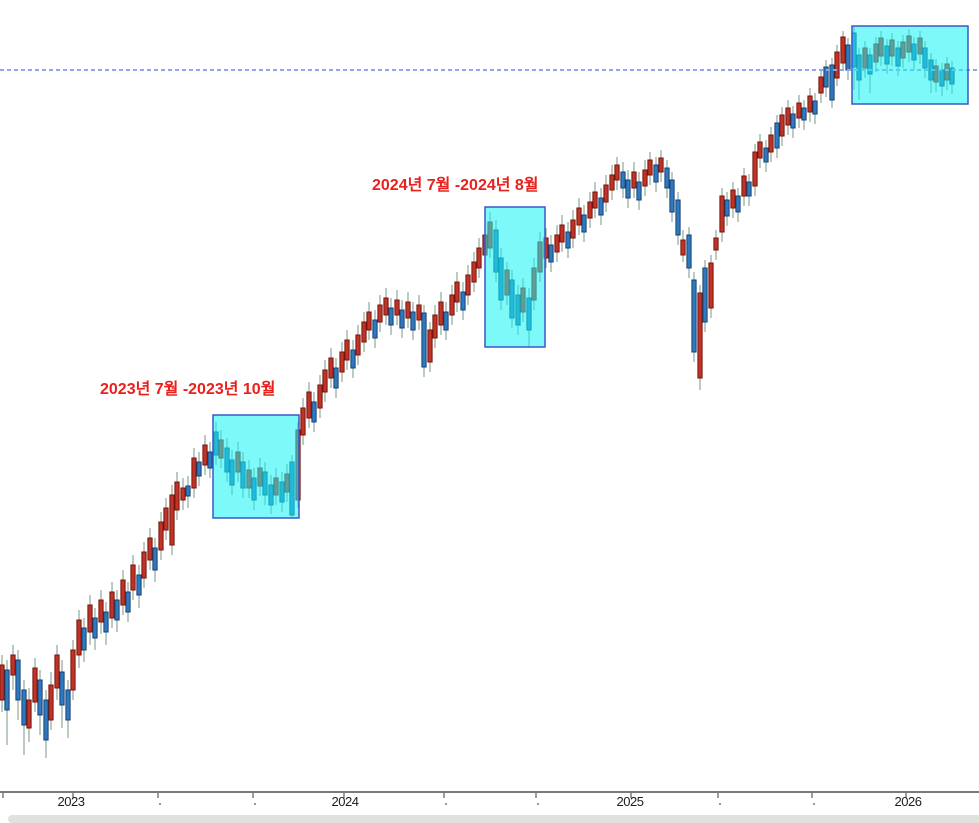 The width and height of the screenshot is (979, 823). Describe the element at coordinates (630, 801) in the screenshot. I see `x-axis-label-2025: 2025` at that location.